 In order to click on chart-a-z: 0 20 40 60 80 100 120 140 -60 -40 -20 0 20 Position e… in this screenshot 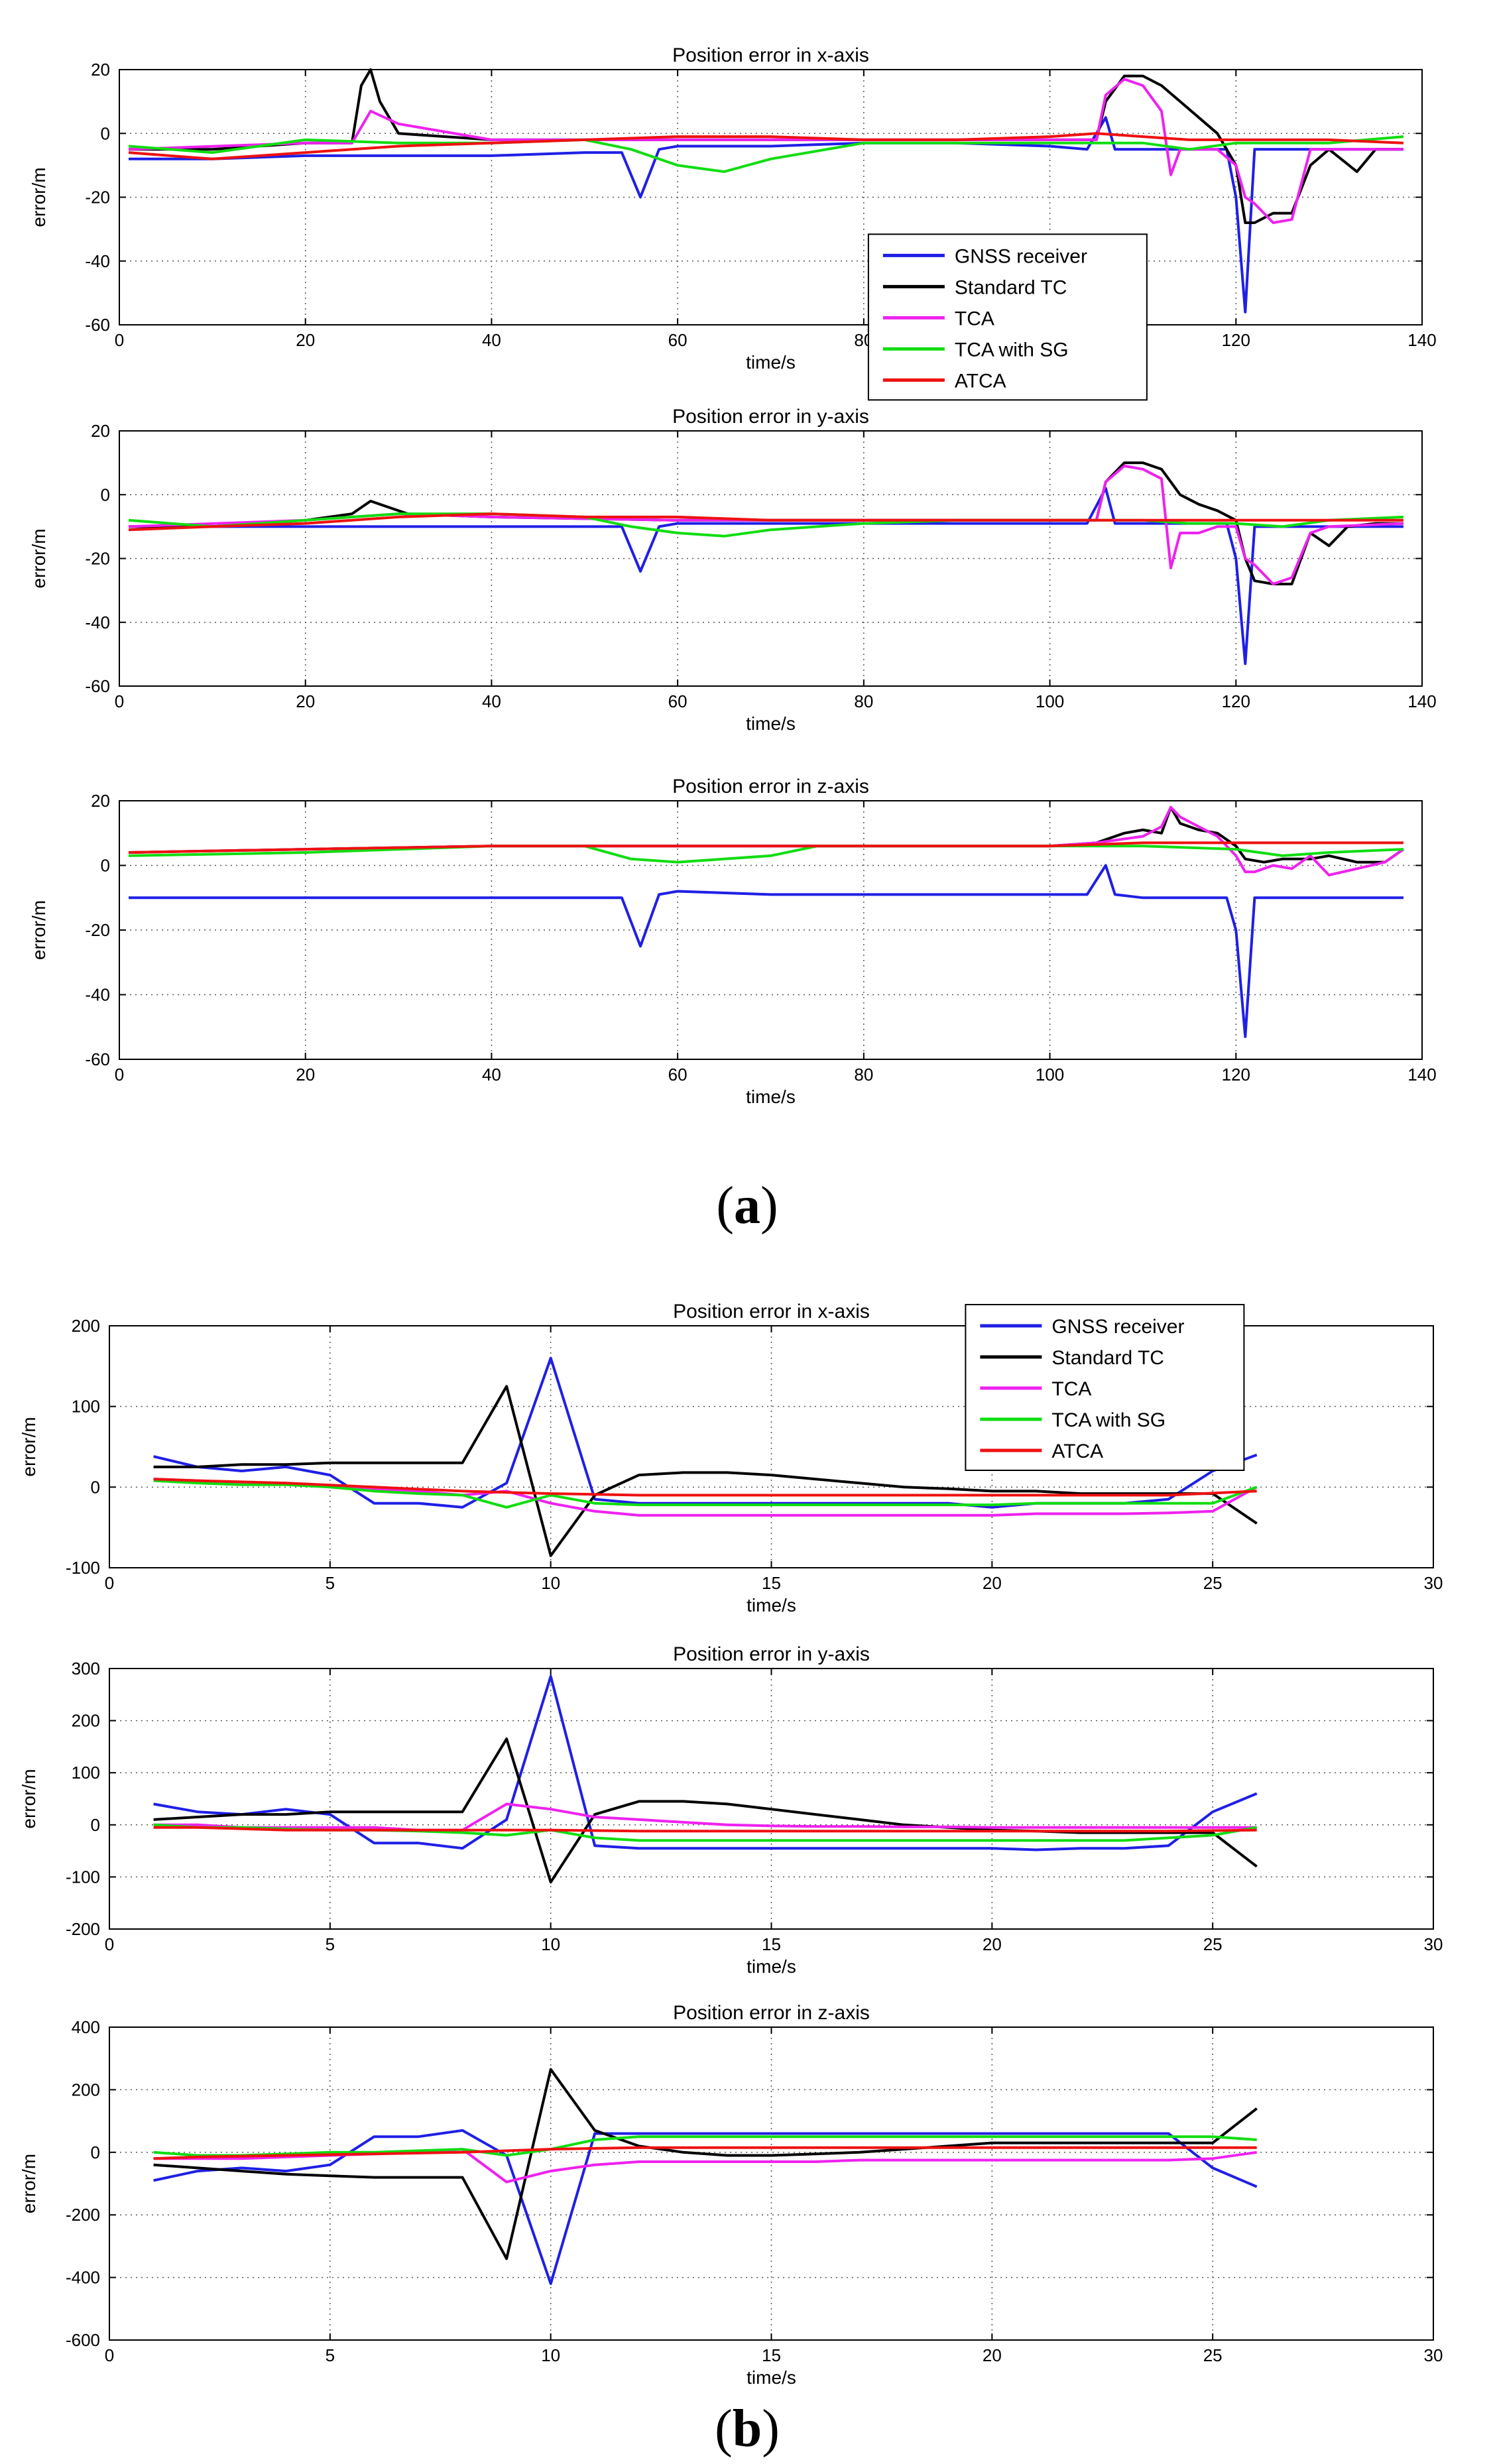, I will do `click(733, 942)`.